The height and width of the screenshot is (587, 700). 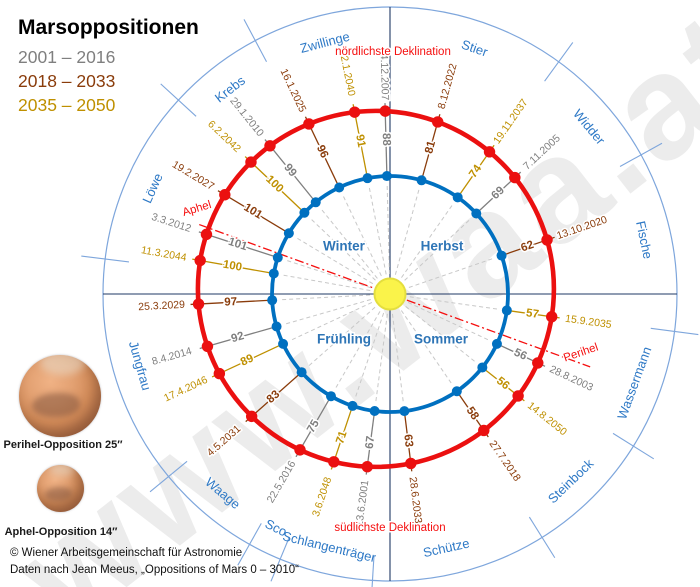 I want to click on opposition-date-label: 4.5.2031, so click(x=224, y=441).